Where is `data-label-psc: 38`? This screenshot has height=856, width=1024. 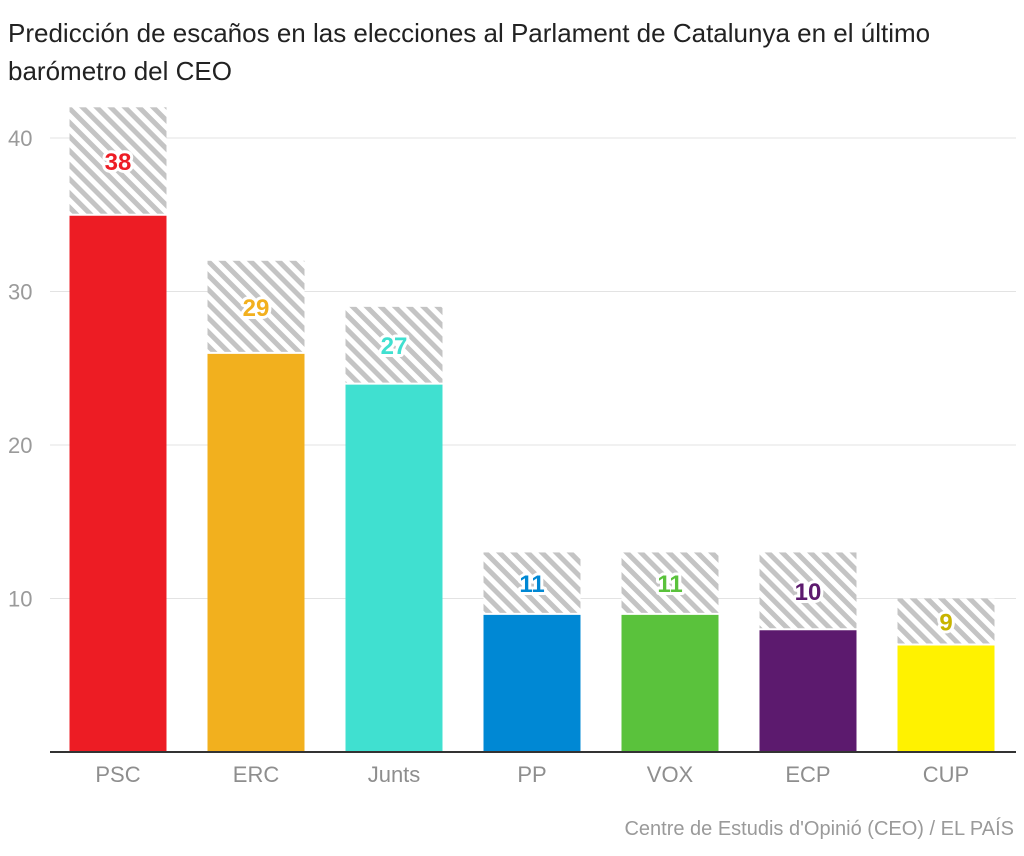
data-label-psc: 38 is located at coordinates (118, 162).